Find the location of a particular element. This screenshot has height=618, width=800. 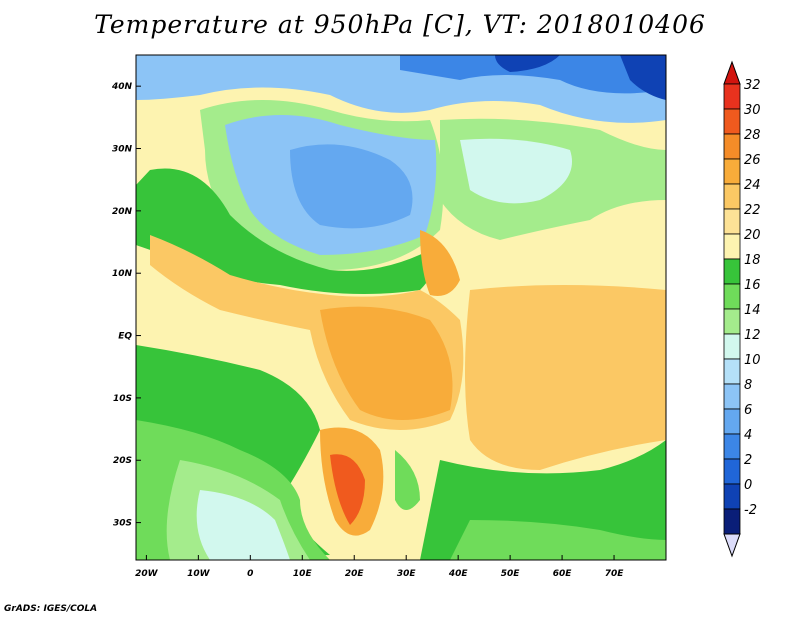

colorbar-label: 4 is located at coordinates (748, 435).